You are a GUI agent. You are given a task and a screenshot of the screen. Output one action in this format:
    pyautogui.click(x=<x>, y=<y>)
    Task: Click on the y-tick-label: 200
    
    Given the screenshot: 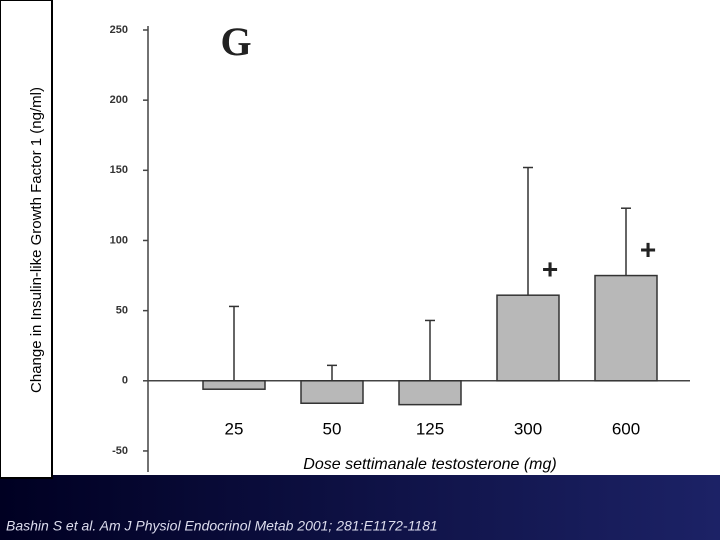 What is the action you would take?
    pyautogui.click(x=119, y=100)
    